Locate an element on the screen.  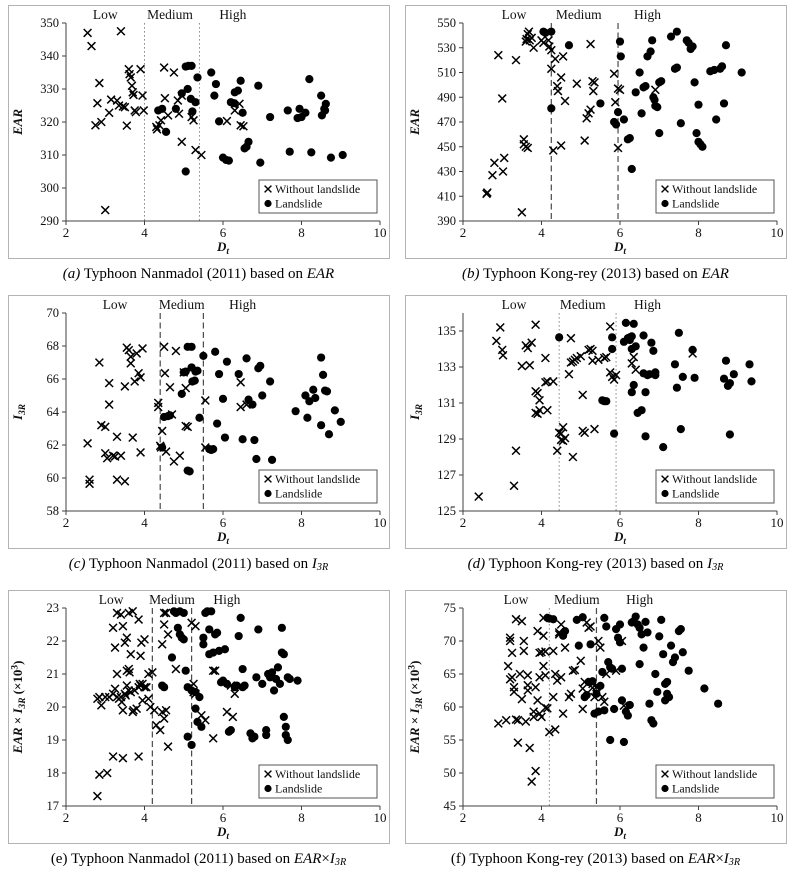
caption-segment: (b) is located at coordinates (471, 274).